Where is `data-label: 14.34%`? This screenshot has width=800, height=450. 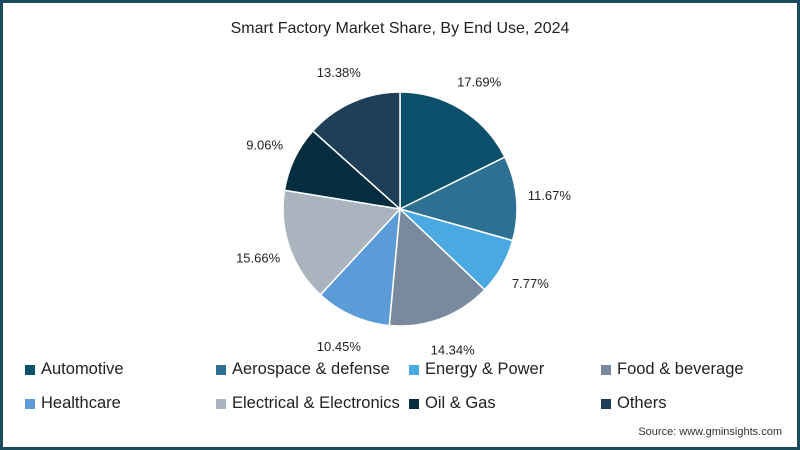 data-label: 14.34% is located at coordinates (453, 349).